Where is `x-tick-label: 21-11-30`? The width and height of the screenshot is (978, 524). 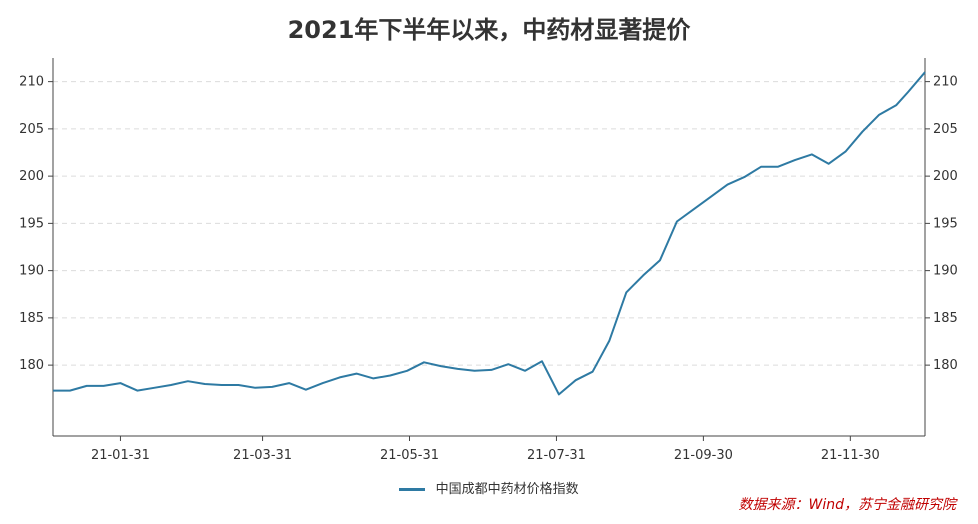 x-tick-label: 21-11-30 is located at coordinates (850, 455).